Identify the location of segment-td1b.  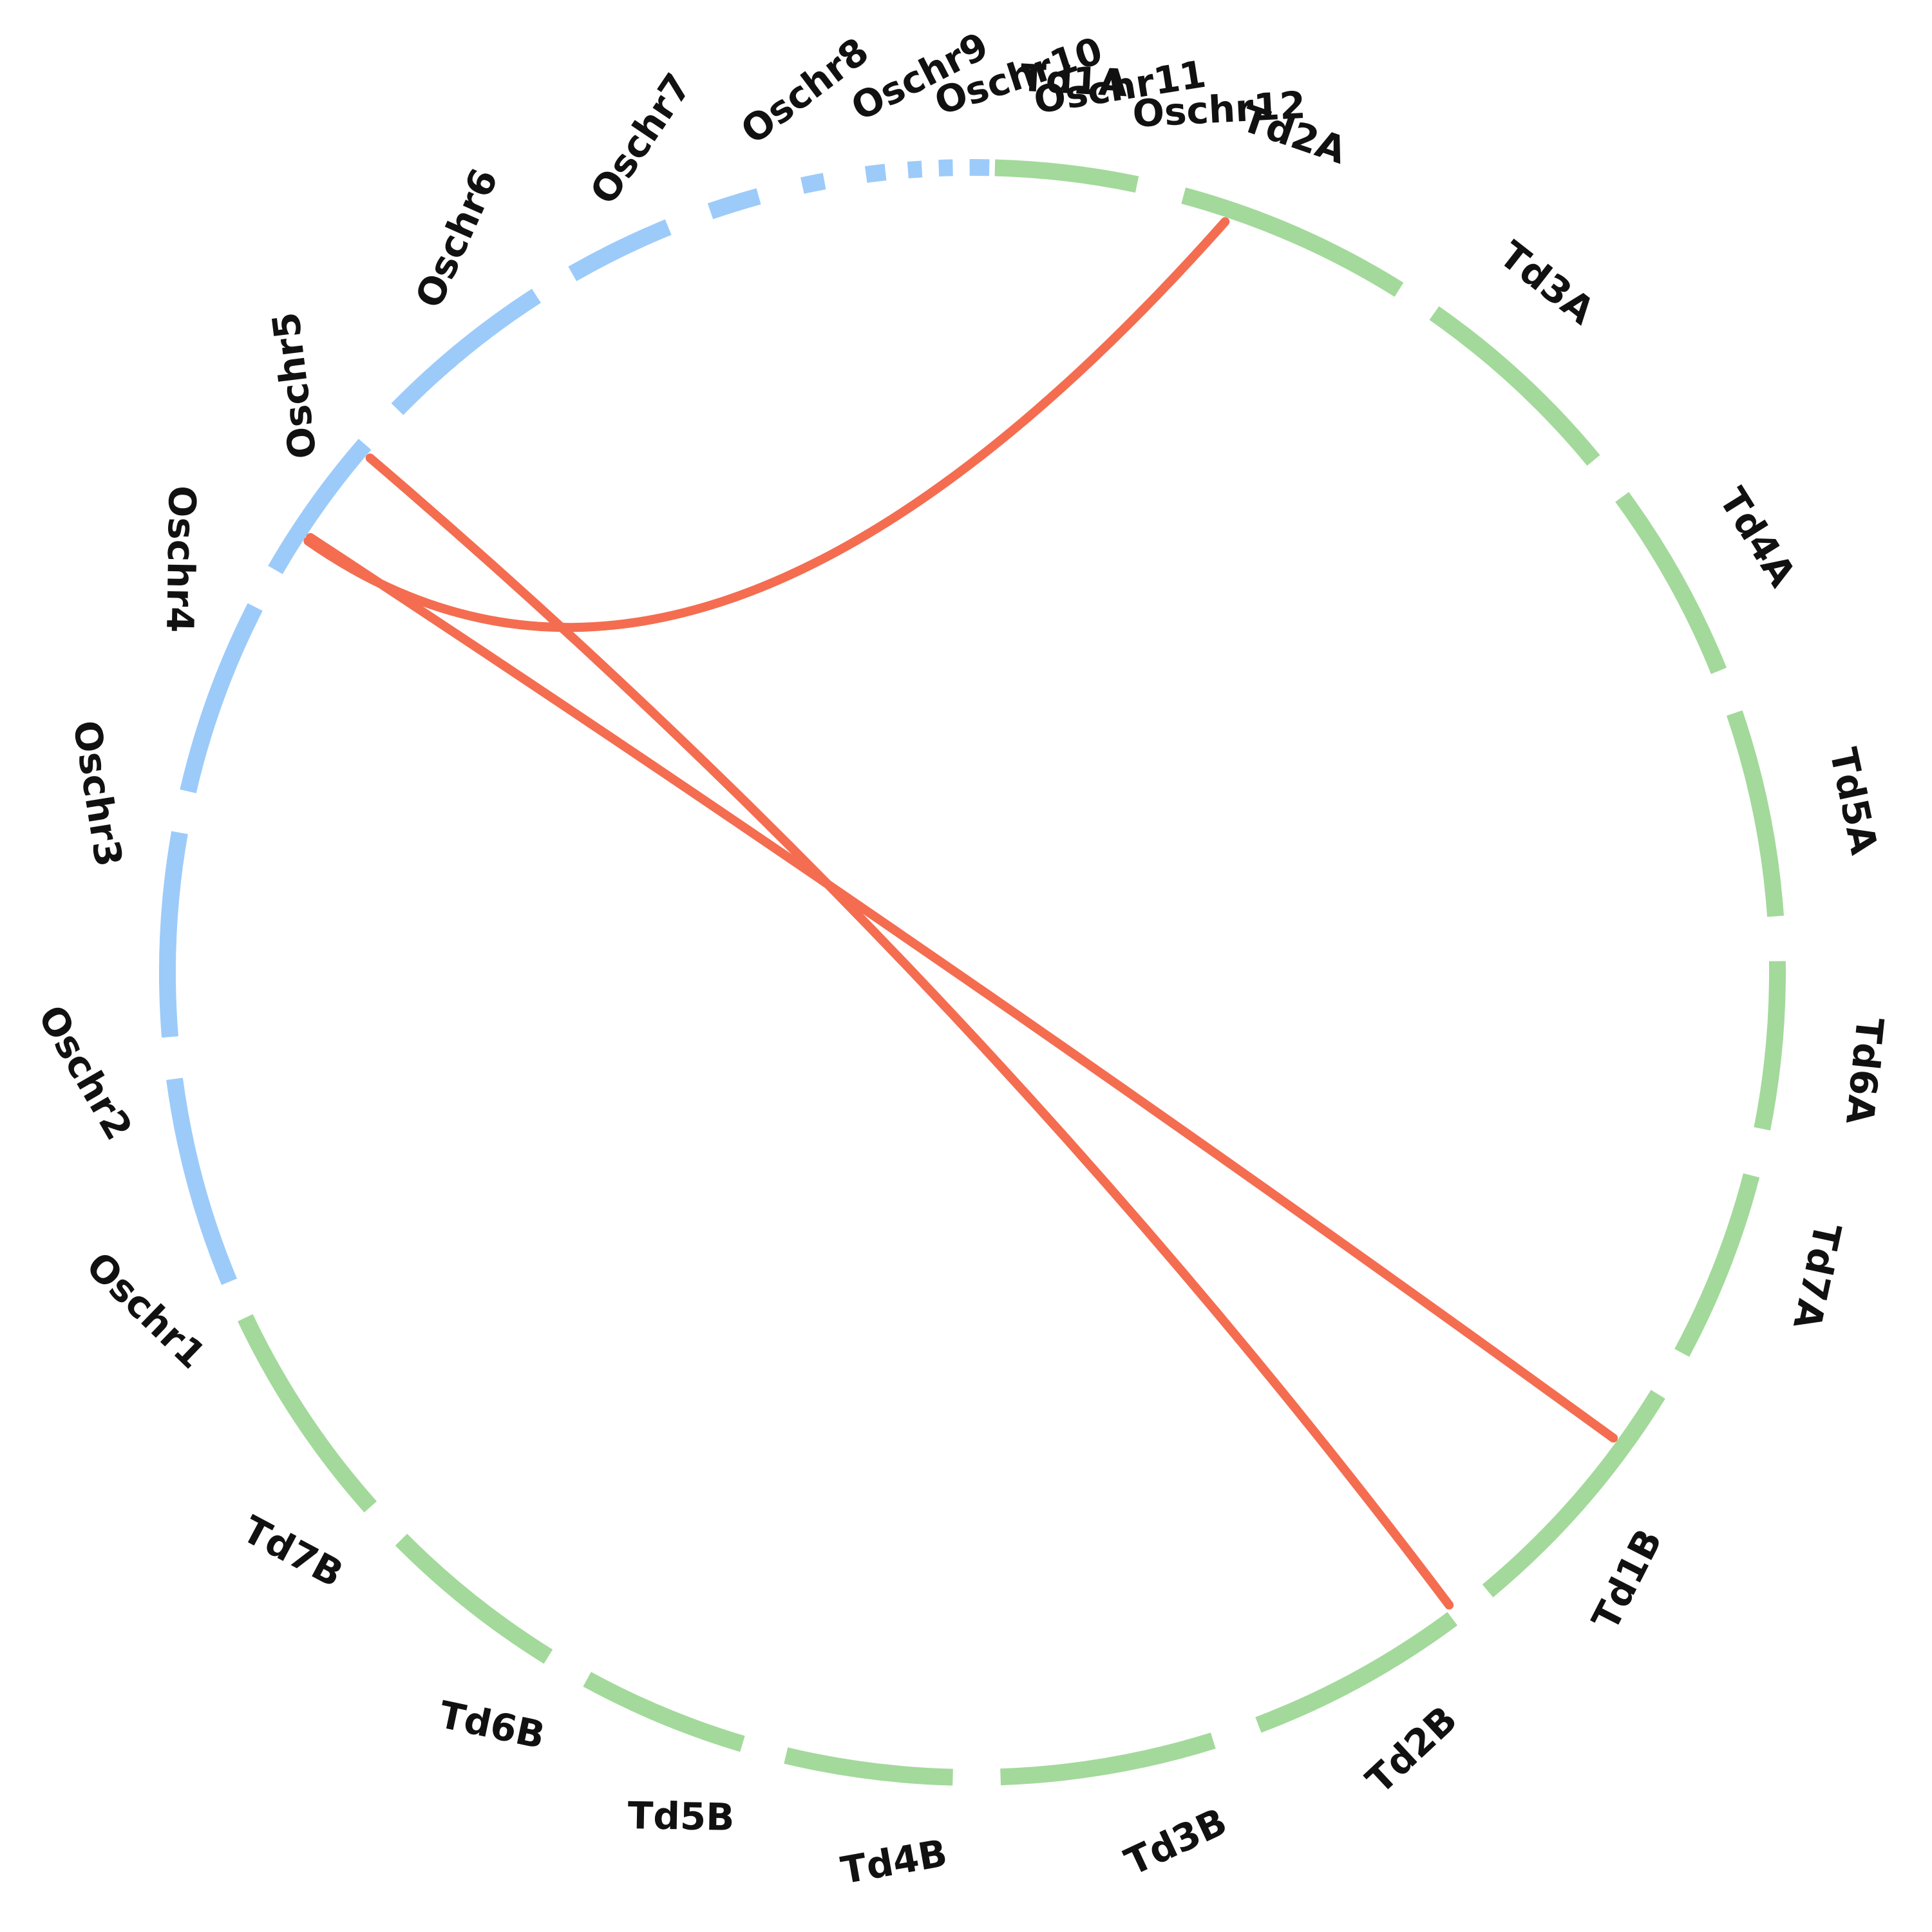
(1574, 1494).